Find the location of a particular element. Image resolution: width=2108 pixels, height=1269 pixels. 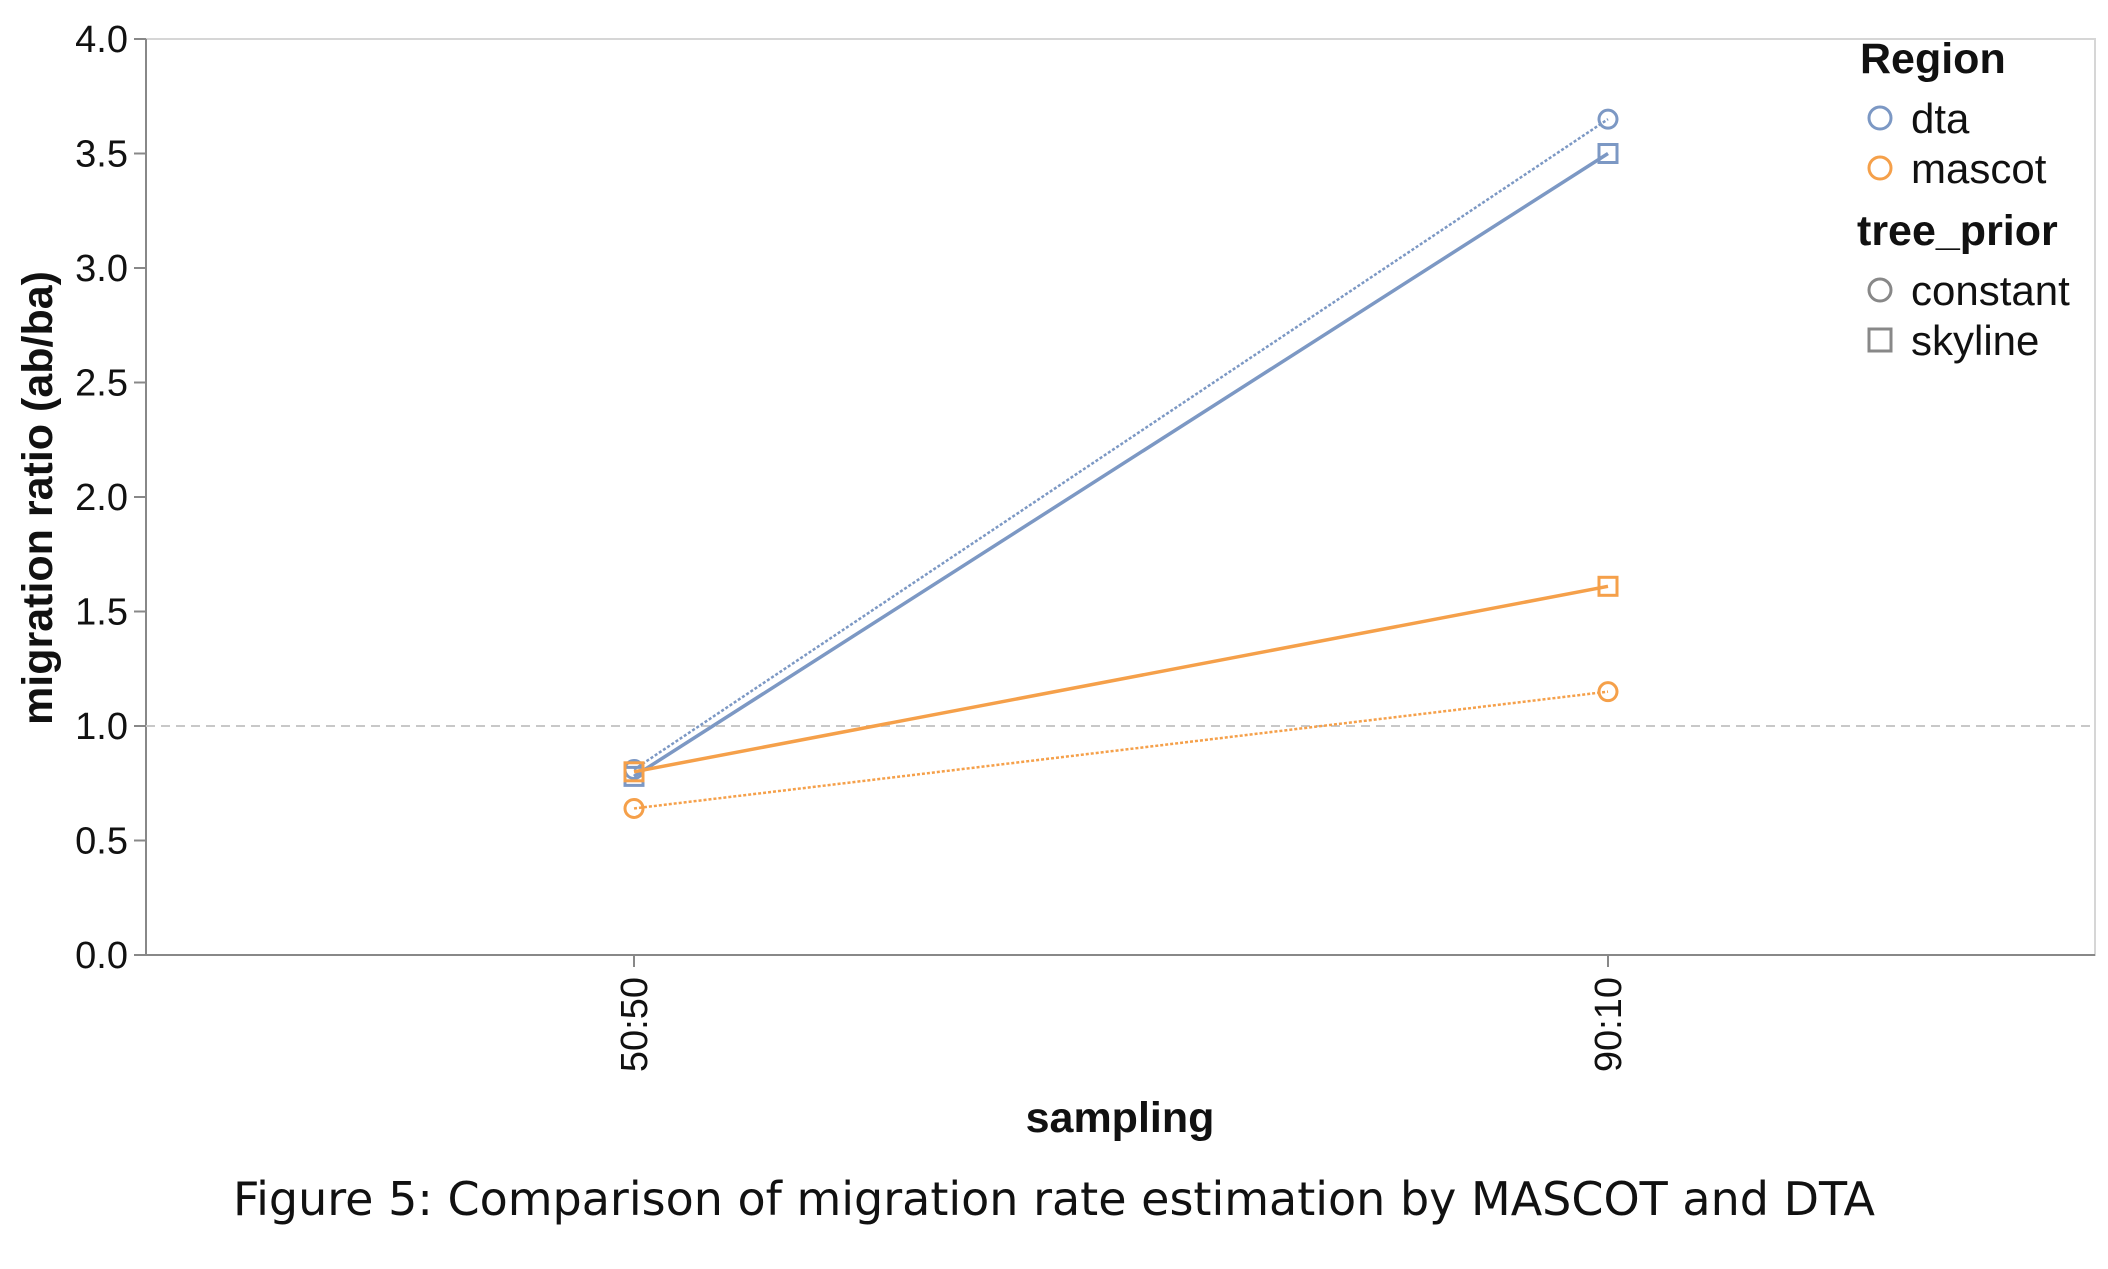

x-tick-label: 50:50 is located at coordinates (635, 1024).